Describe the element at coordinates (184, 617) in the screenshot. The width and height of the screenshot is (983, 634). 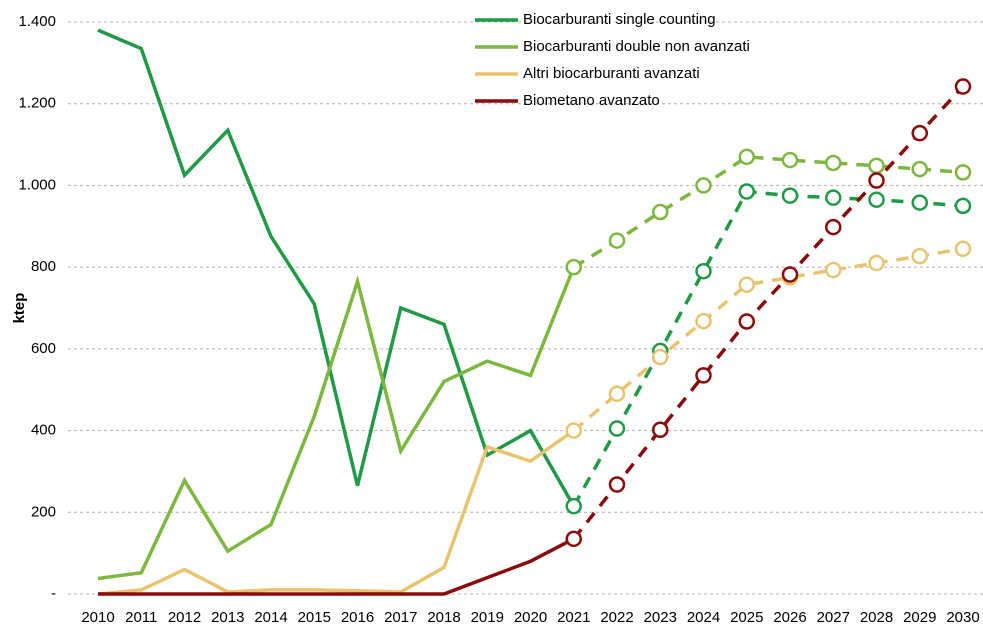
I see `x-tick-label: 2012` at that location.